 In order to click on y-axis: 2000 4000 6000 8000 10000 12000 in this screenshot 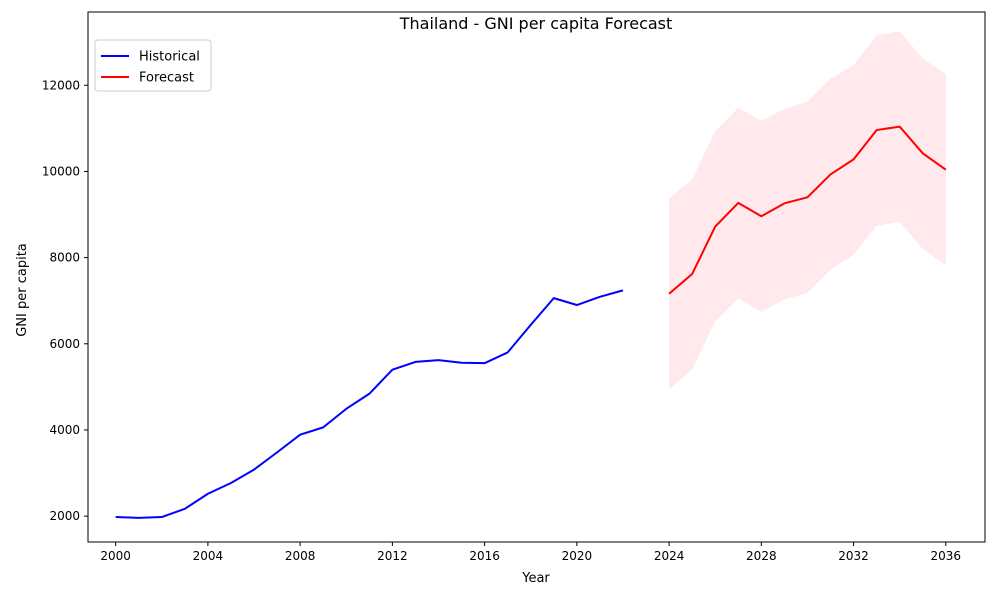, I will do `click(65, 300)`.